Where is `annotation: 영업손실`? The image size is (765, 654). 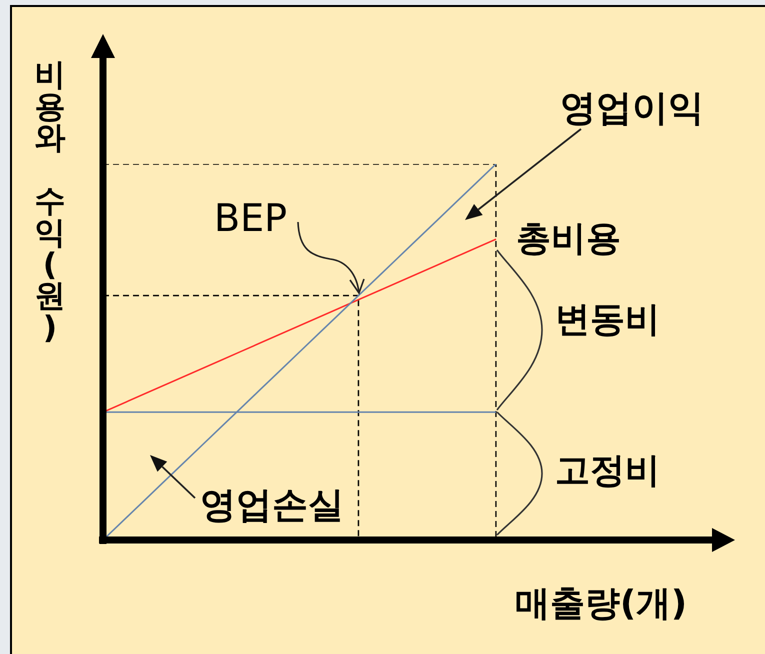 annotation: 영업손실 is located at coordinates (272, 505).